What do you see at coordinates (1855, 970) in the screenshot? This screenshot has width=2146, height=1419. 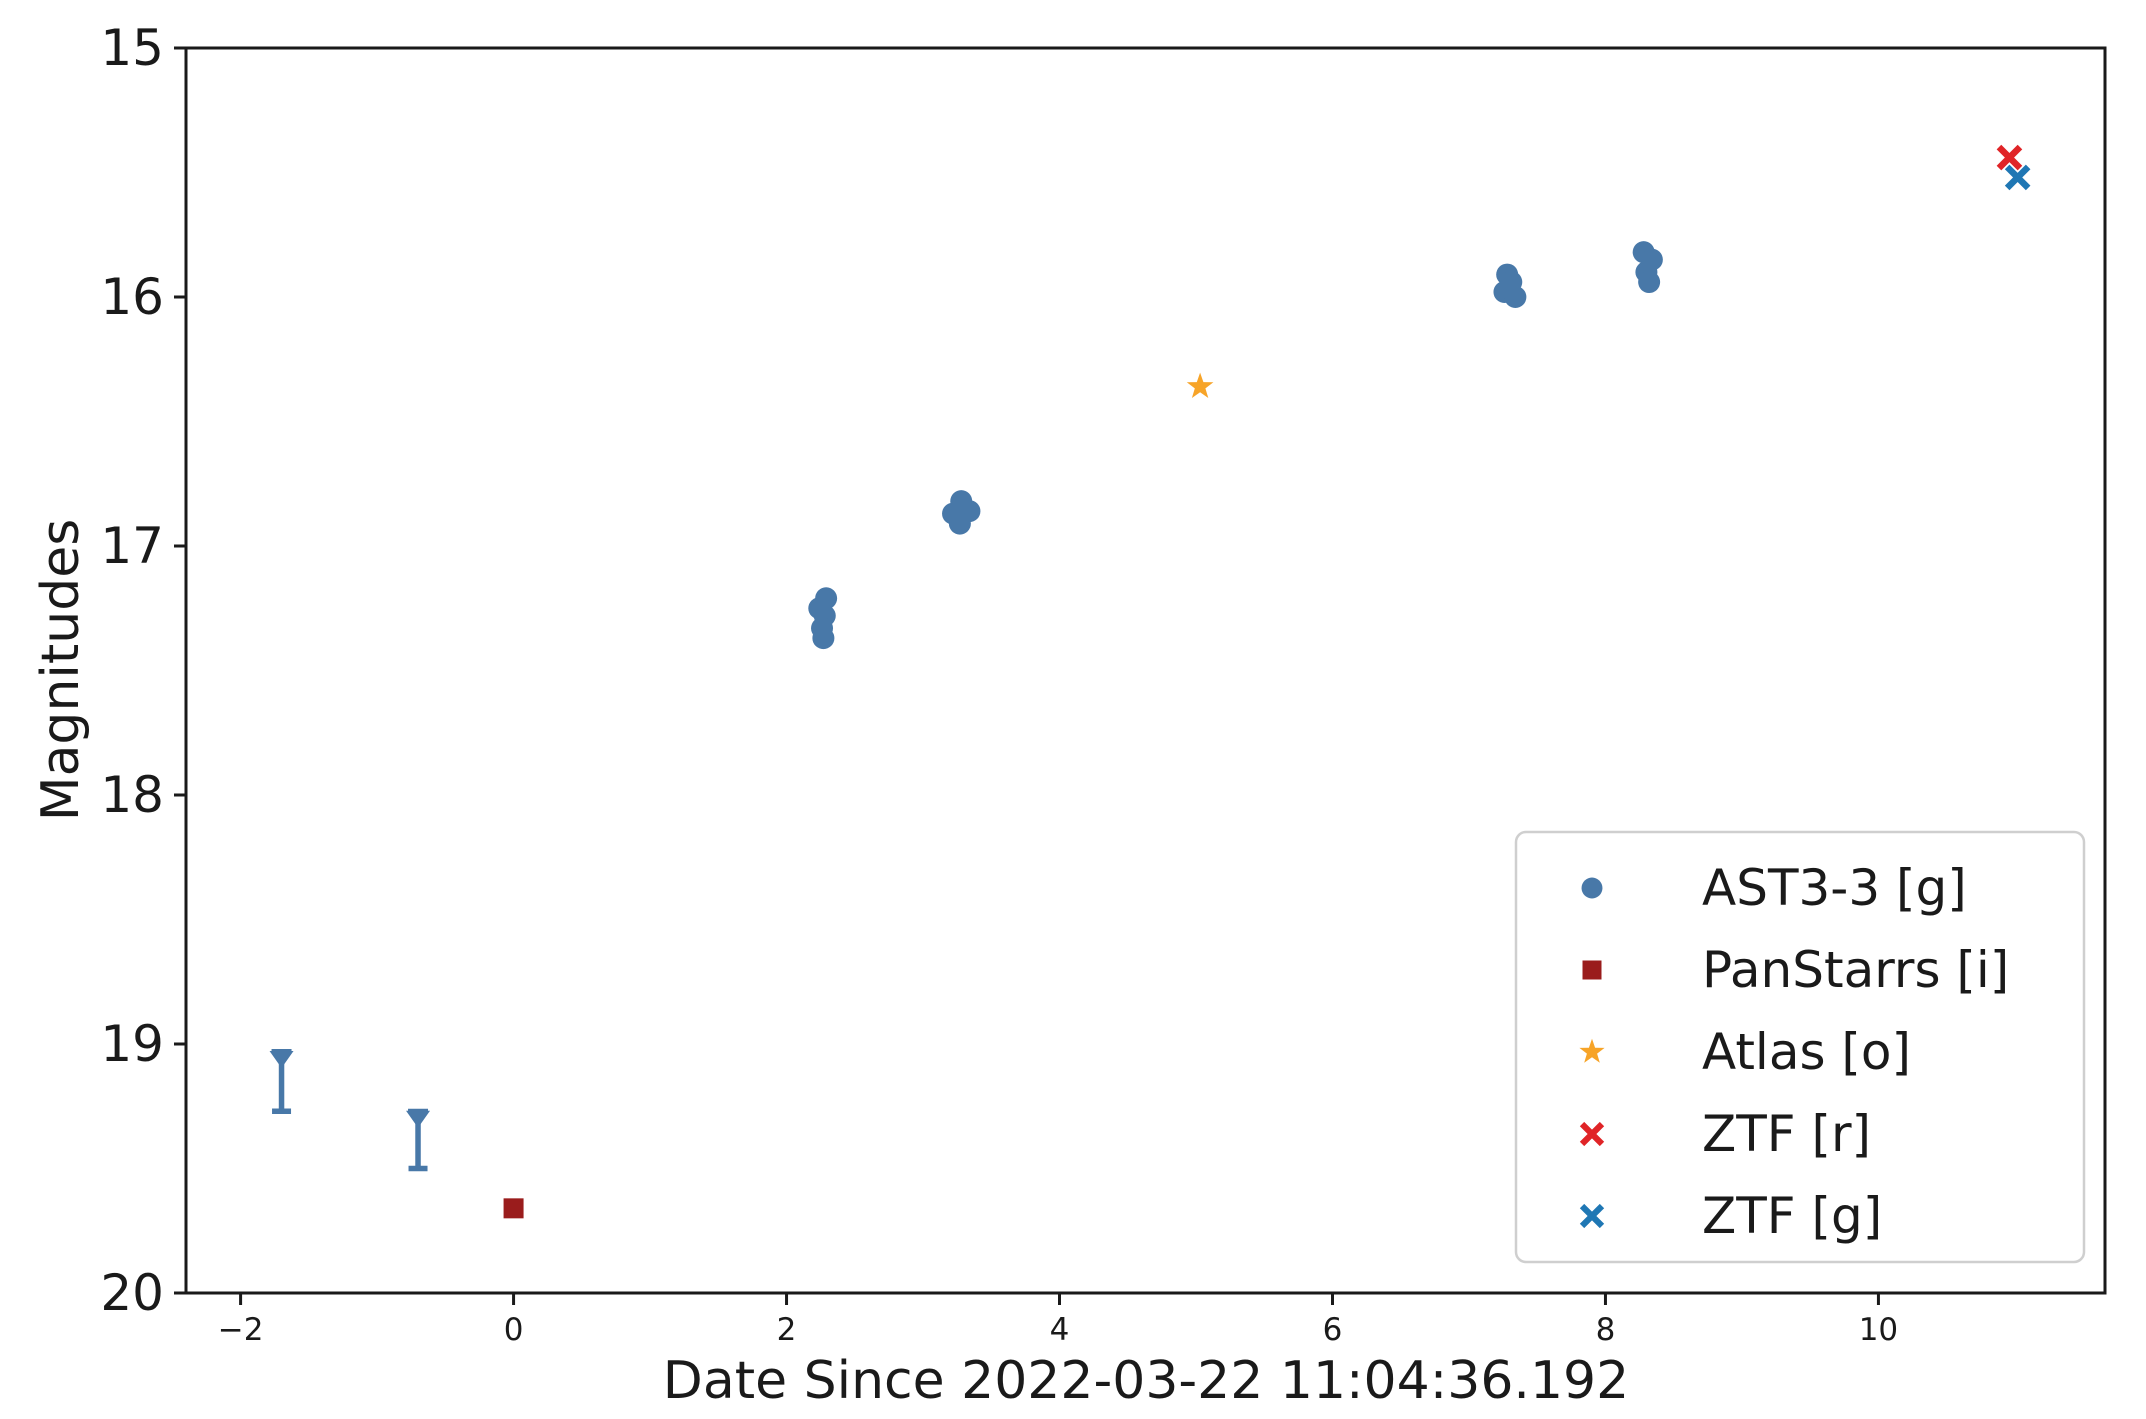 I see `legend-label: PanStarrs [i]` at bounding box center [1855, 970].